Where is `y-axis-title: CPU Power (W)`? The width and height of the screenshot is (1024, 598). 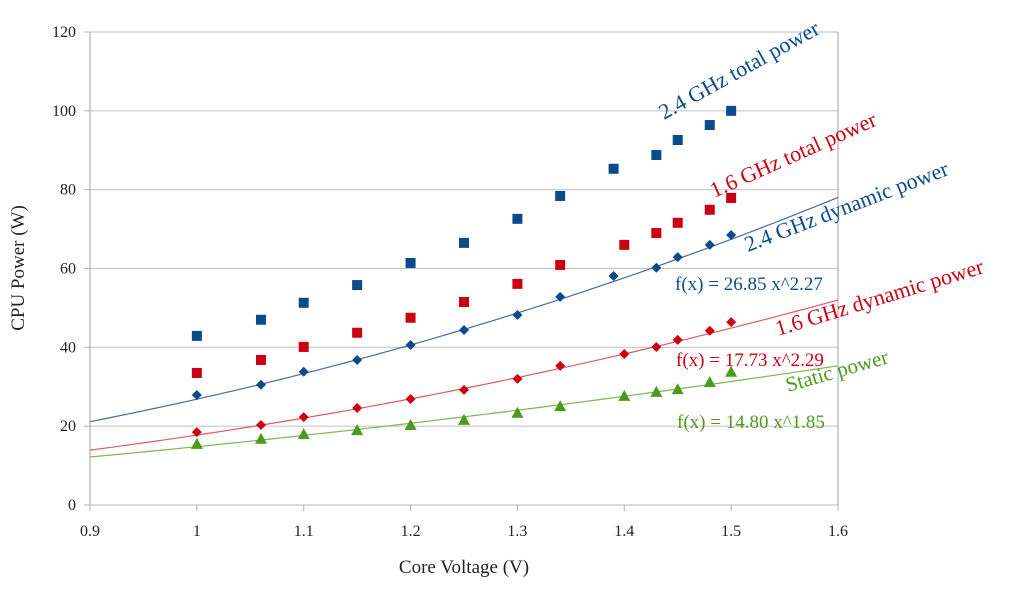
y-axis-title: CPU Power (W) is located at coordinates (18, 268).